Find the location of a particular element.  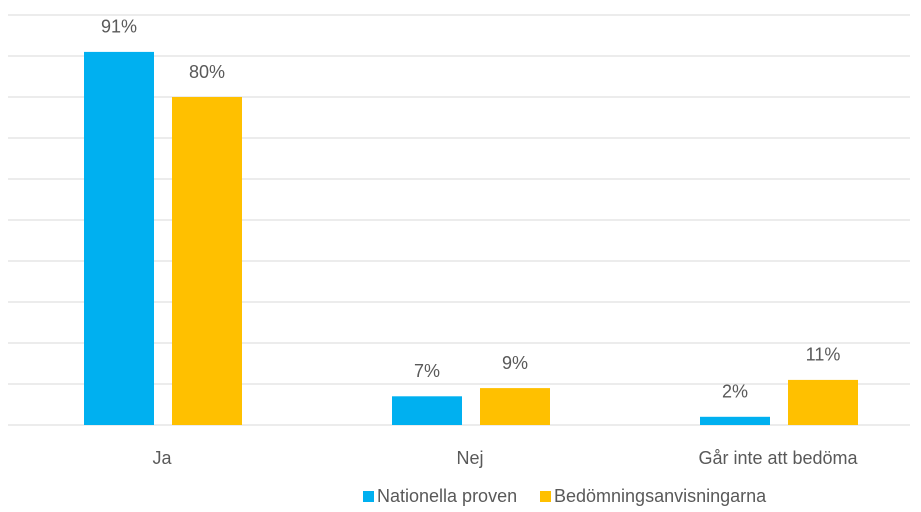

x-tick-label: Nej is located at coordinates (469, 458).